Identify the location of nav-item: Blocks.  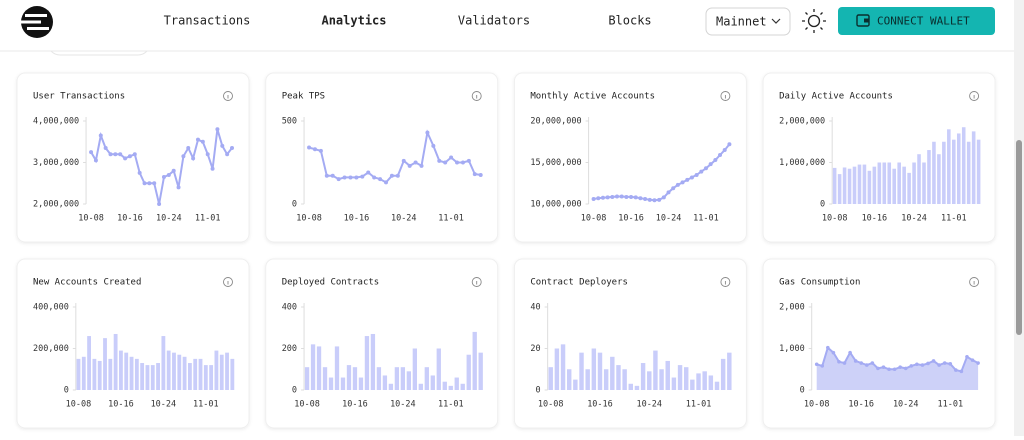
(629, 21).